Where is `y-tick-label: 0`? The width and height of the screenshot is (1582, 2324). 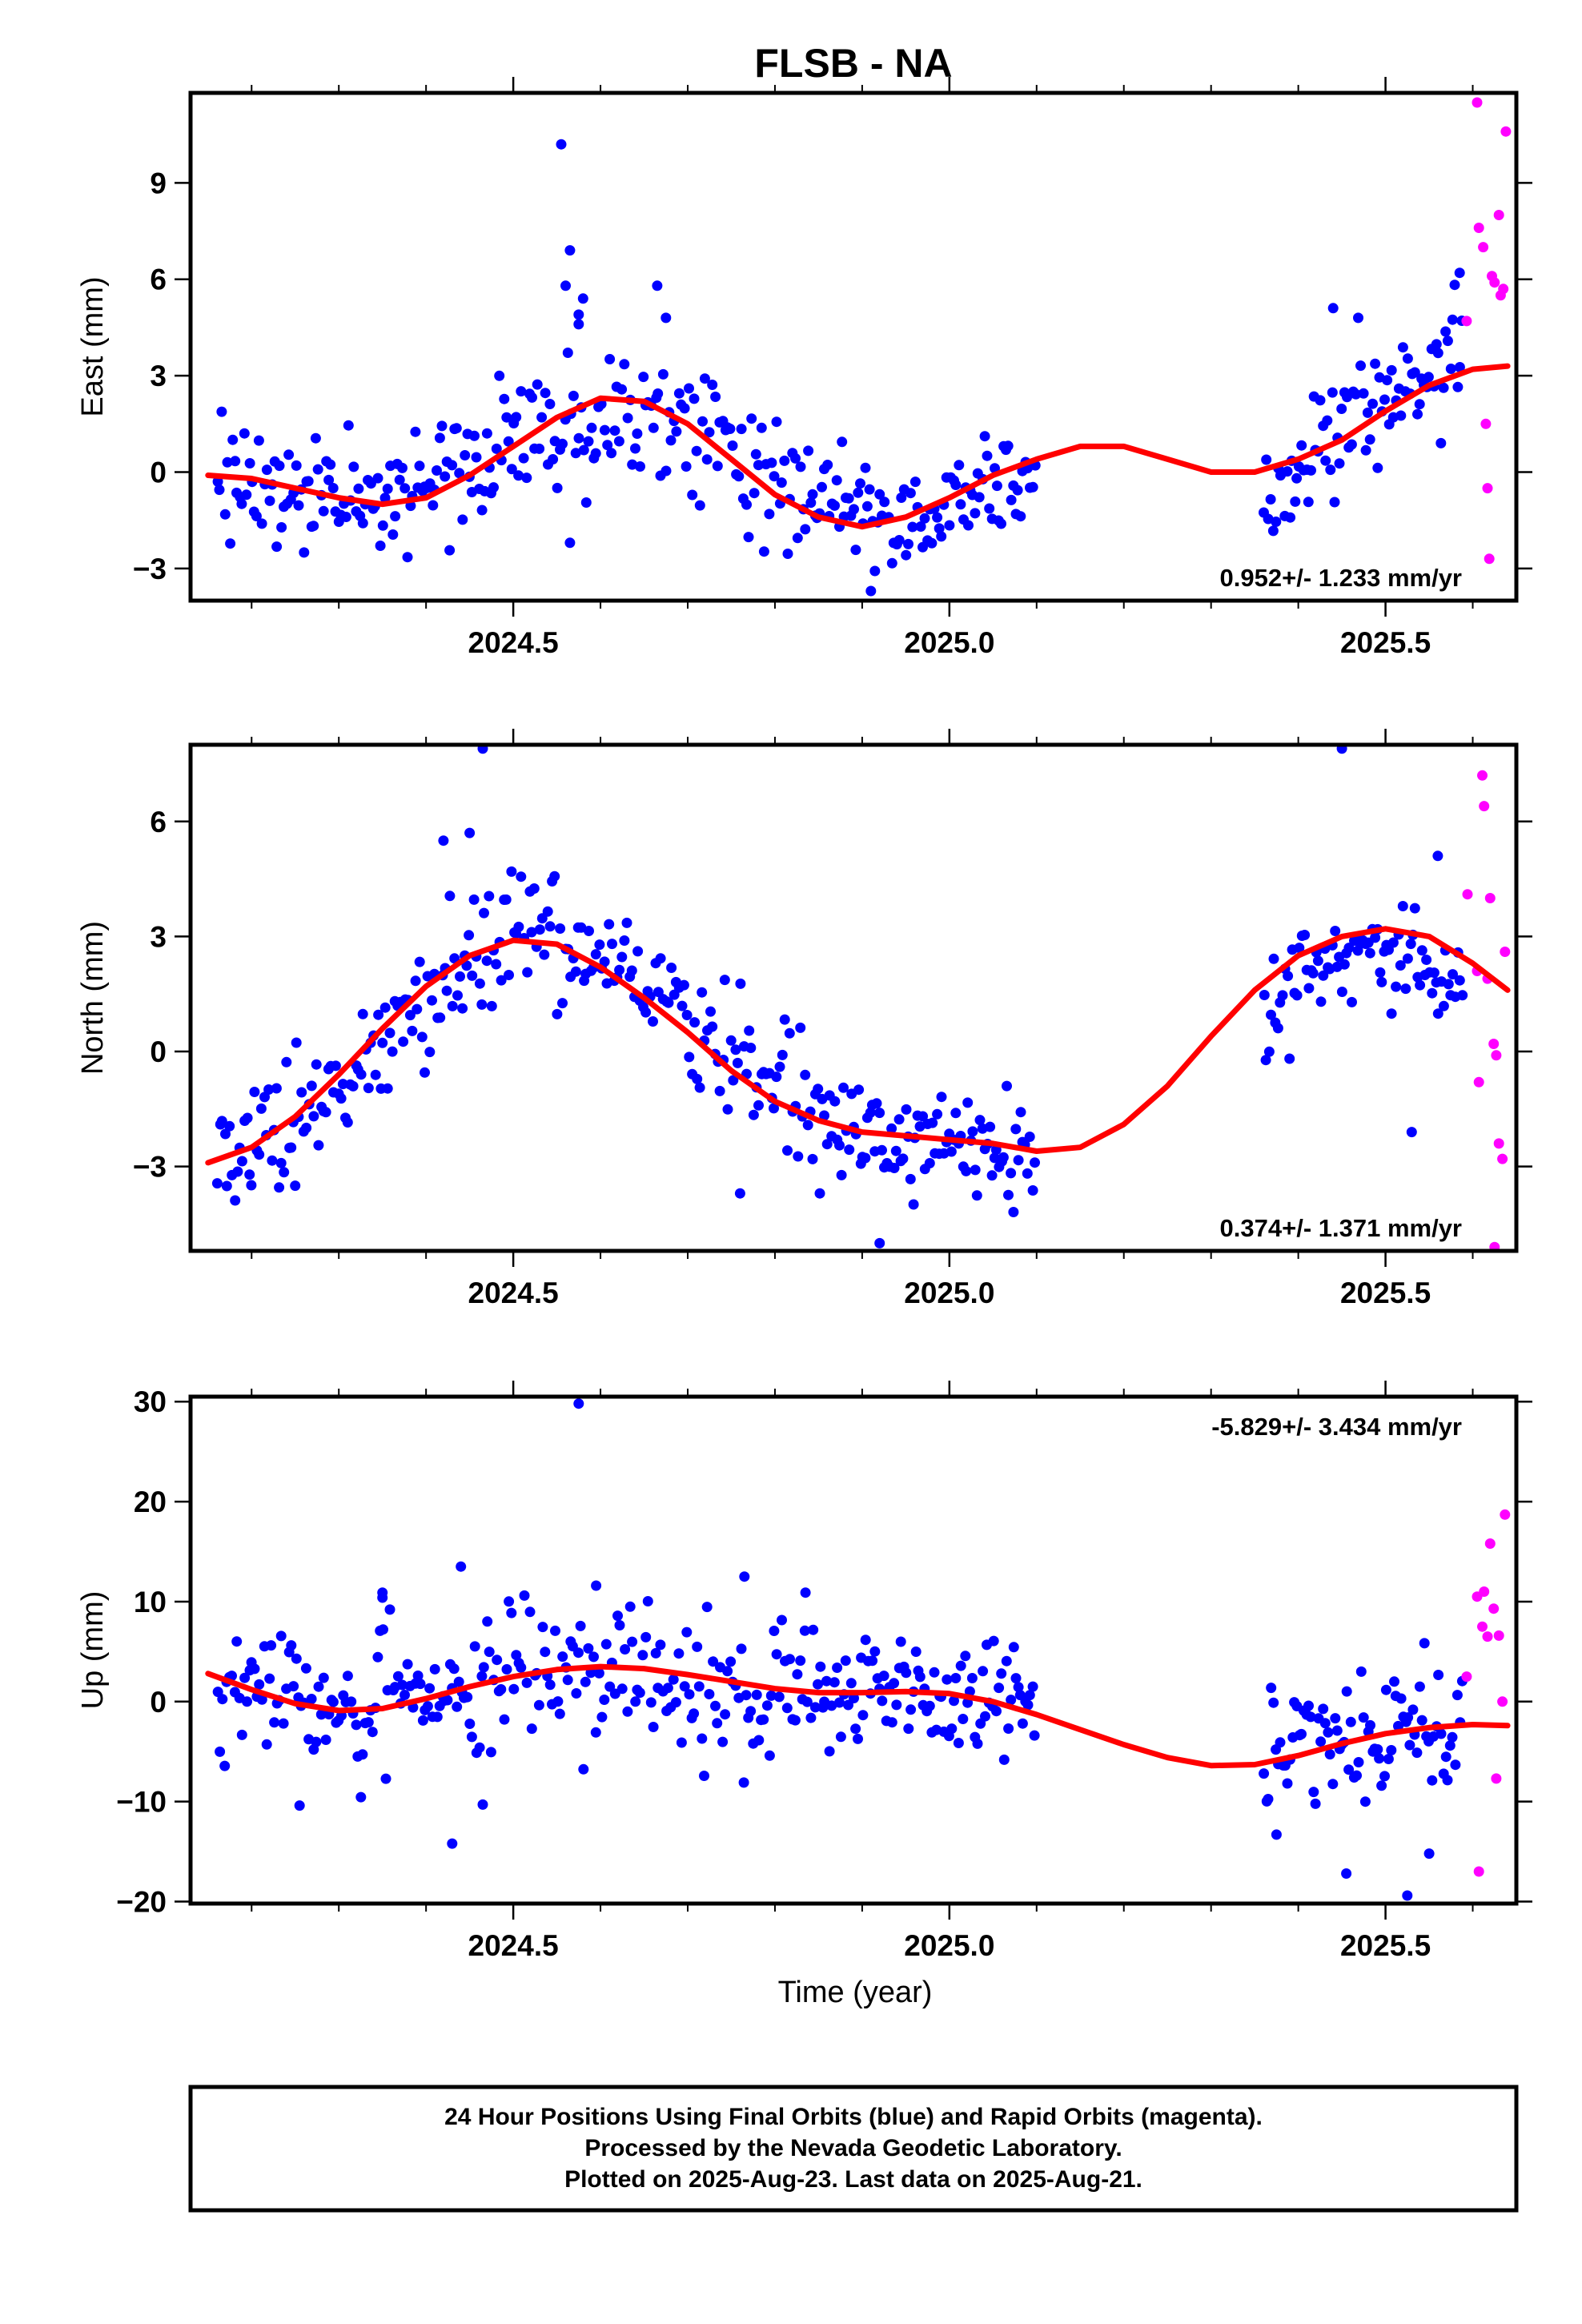 y-tick-label: 0 is located at coordinates (158, 1051).